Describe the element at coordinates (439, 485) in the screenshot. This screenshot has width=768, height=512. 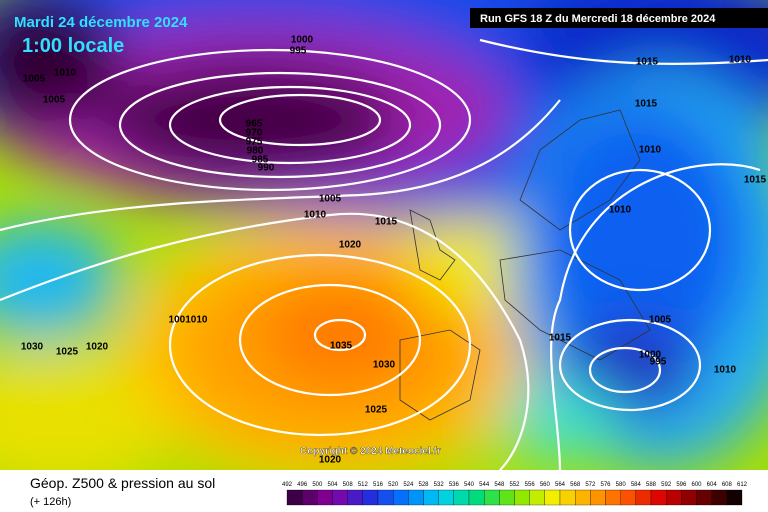
I see `colorbar-label: 532` at that location.